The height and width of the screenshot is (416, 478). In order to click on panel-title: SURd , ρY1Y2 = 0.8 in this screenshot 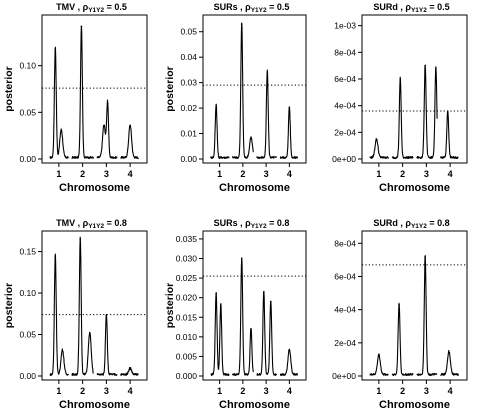, I will do `click(411, 224)`.